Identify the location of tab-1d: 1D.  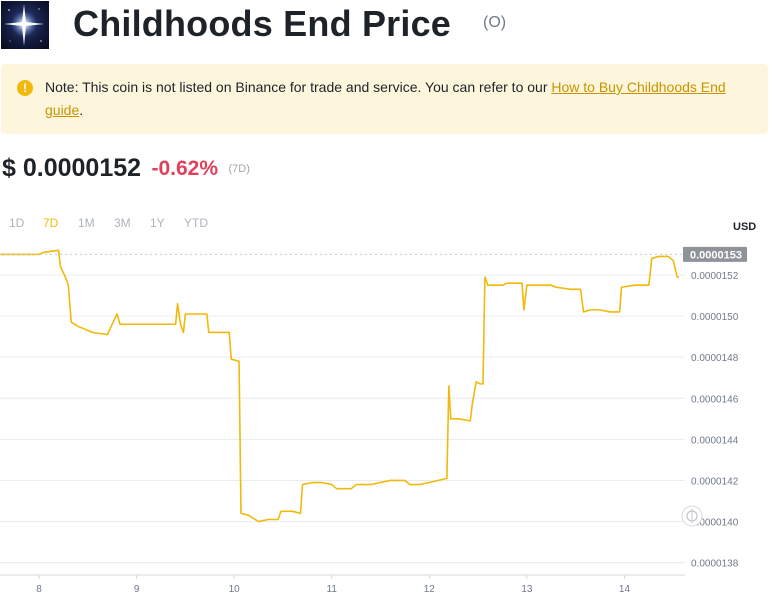
(17, 223).